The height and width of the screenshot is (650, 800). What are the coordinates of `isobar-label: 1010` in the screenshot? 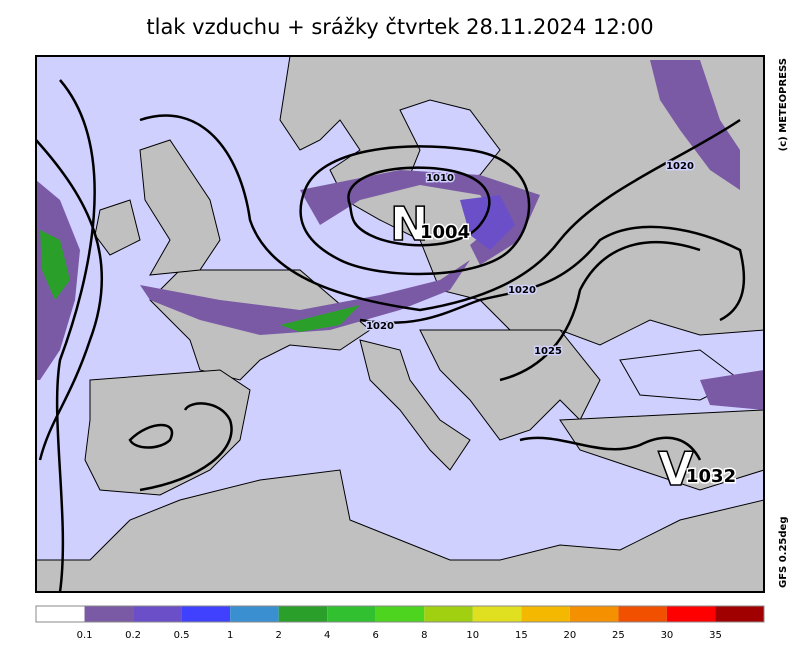 It's located at (440, 178).